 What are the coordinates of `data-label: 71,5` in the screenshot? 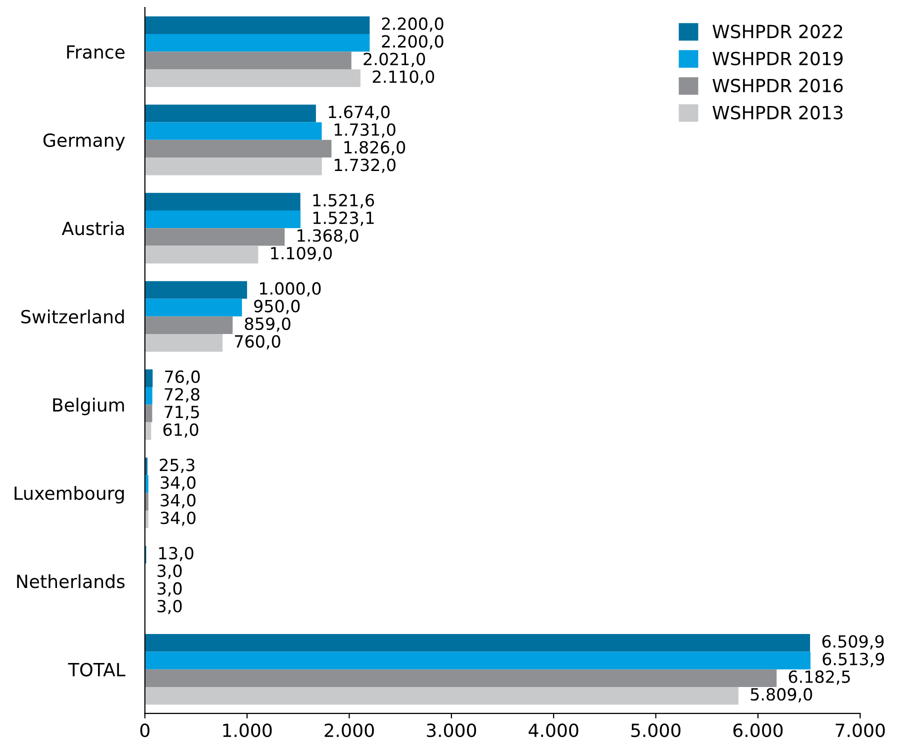 It's located at (181, 413).